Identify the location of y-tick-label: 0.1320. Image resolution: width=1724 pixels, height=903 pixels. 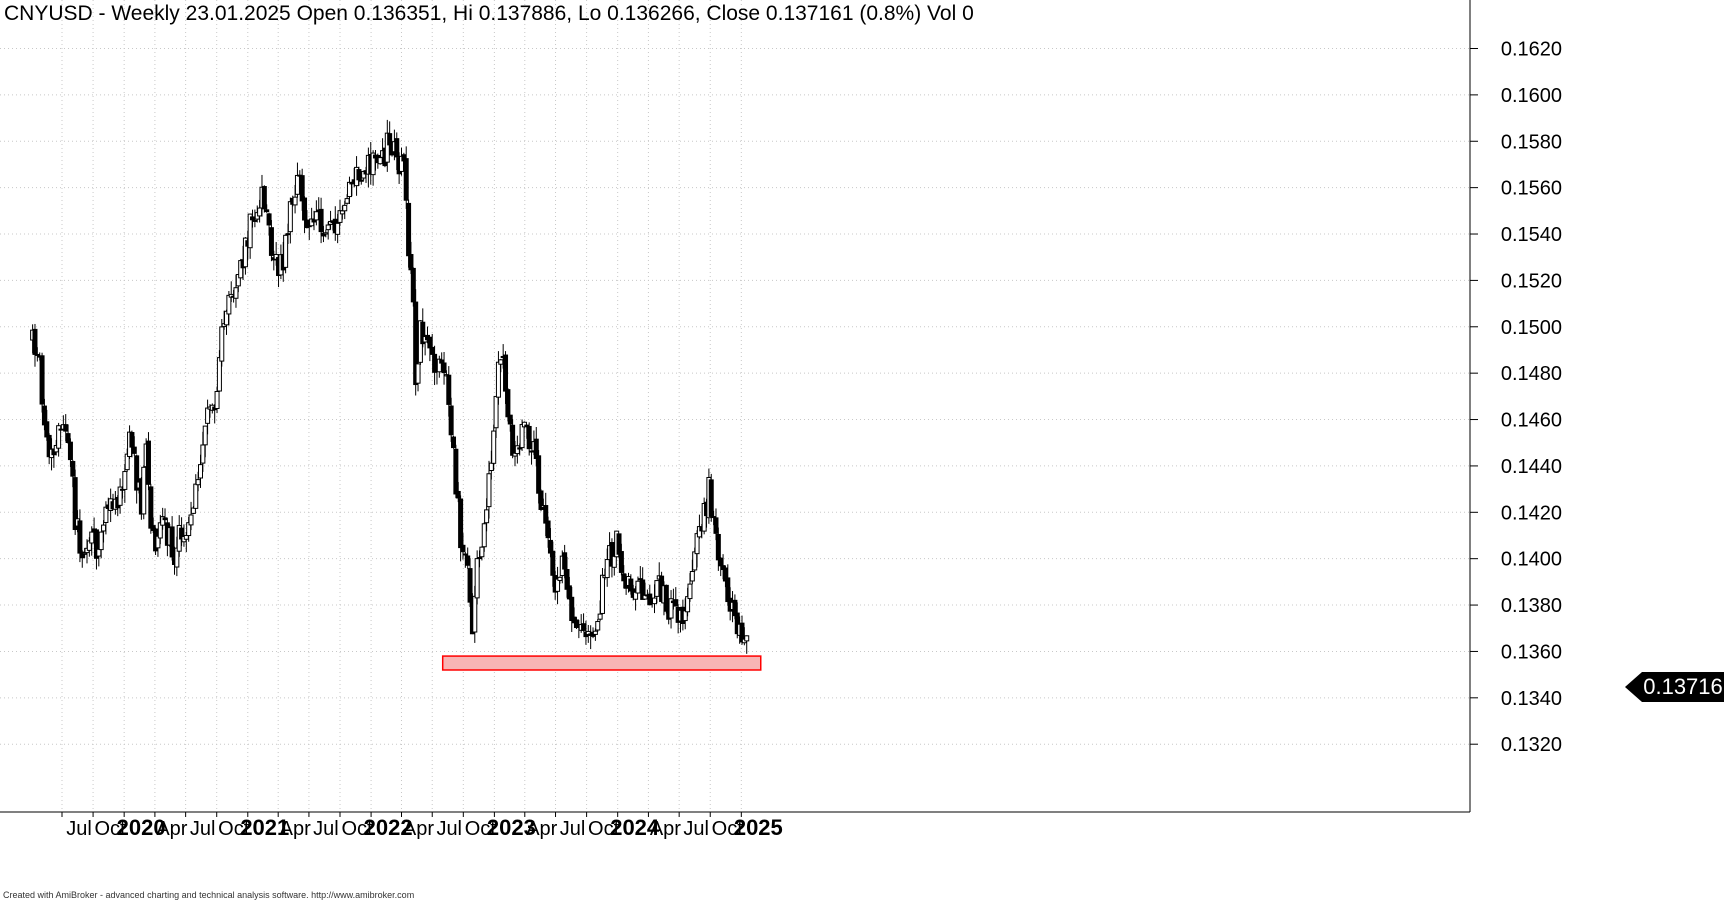
(1531, 745).